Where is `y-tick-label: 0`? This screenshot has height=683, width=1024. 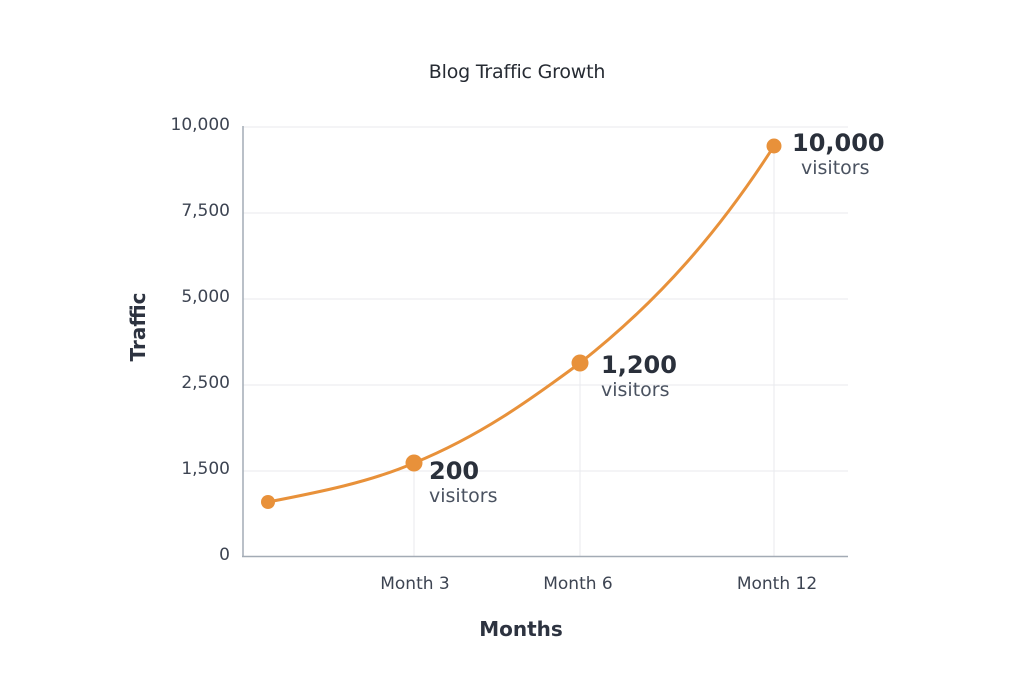
y-tick-label: 0 is located at coordinates (224, 555).